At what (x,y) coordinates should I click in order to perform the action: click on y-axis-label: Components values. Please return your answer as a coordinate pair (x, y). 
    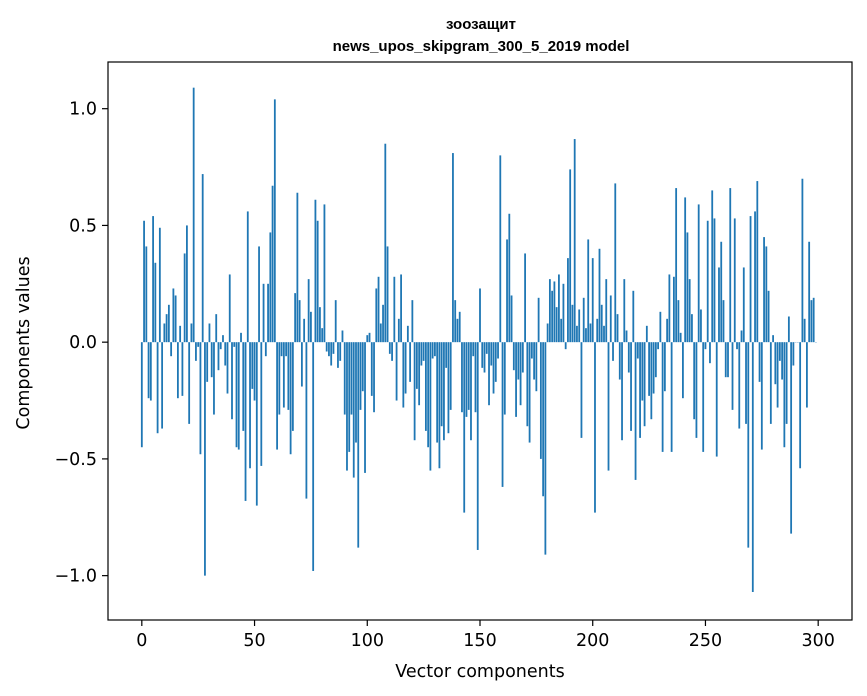
    Looking at the image, I should click on (24, 342).